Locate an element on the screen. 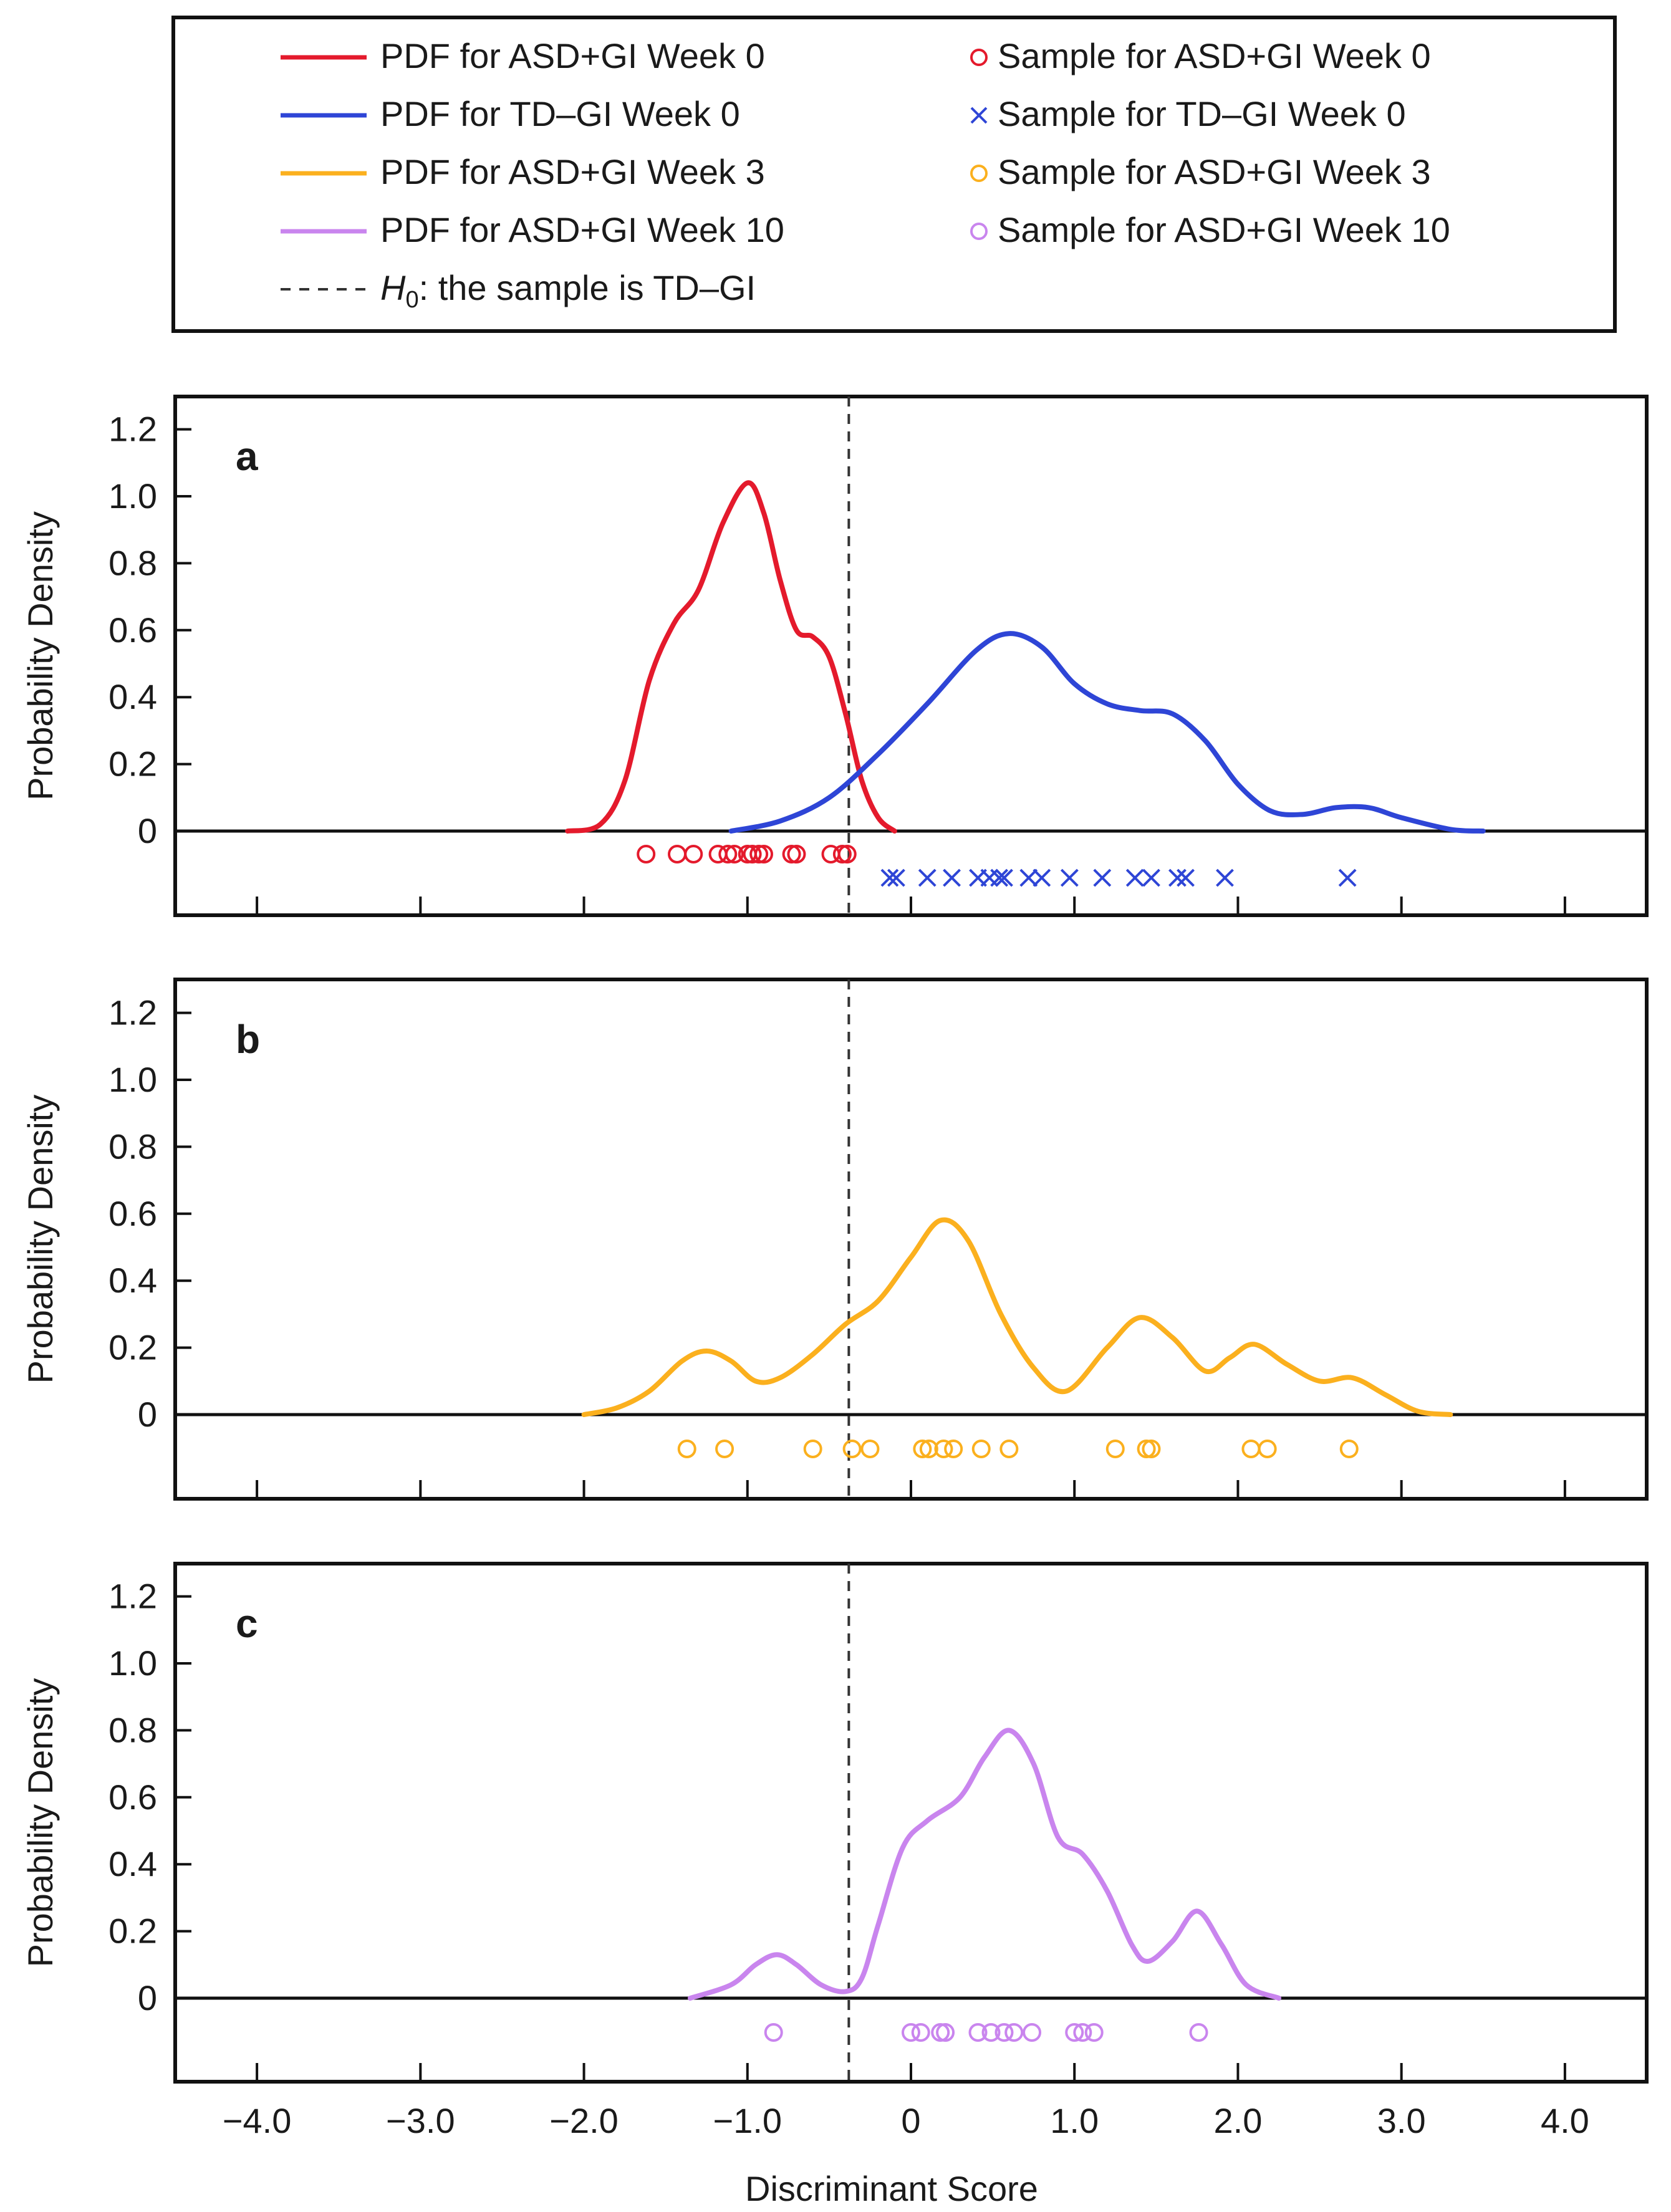  x-tick-label: 0 is located at coordinates (910, 2120).